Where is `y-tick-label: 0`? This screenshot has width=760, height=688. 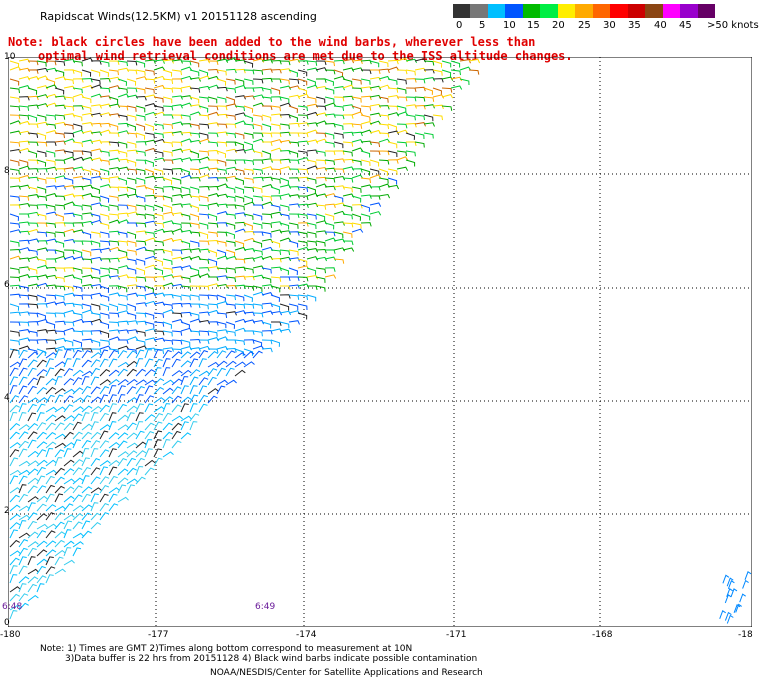
y-tick-label: 0 is located at coordinates (7, 623).